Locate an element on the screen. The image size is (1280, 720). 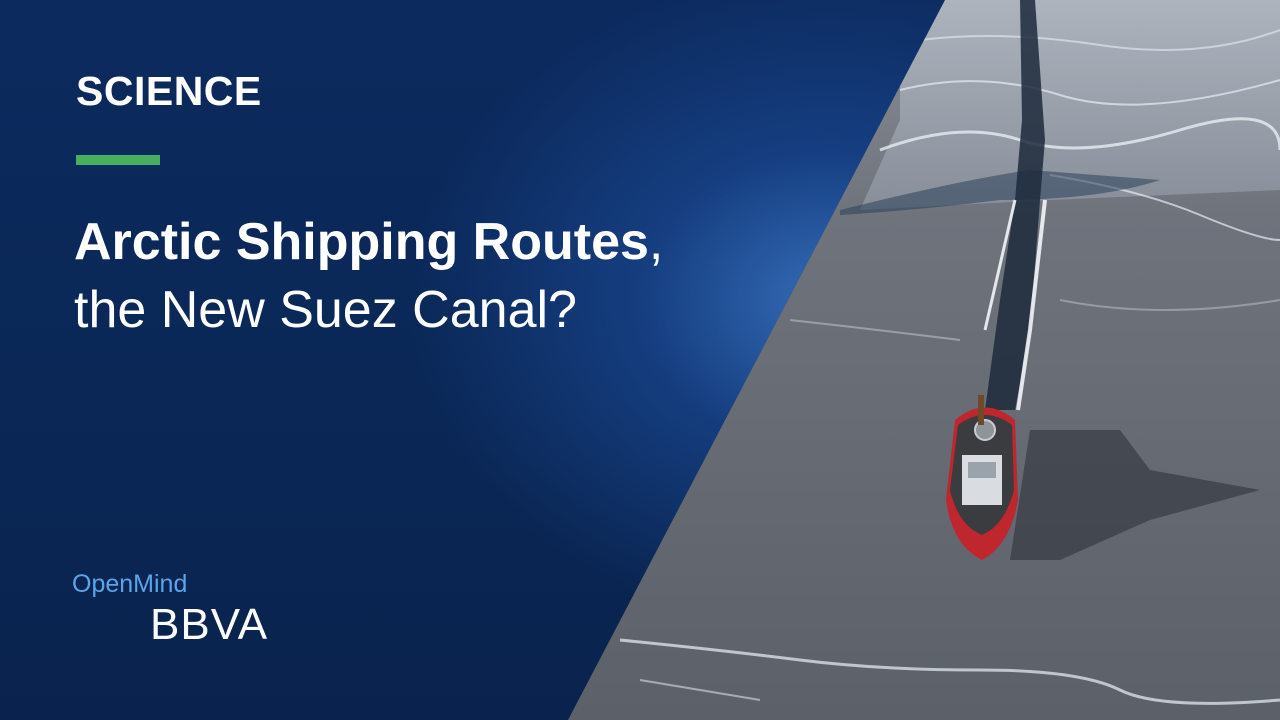
headline-strong: Arctic Shipping Routes is located at coordinates (361, 242).